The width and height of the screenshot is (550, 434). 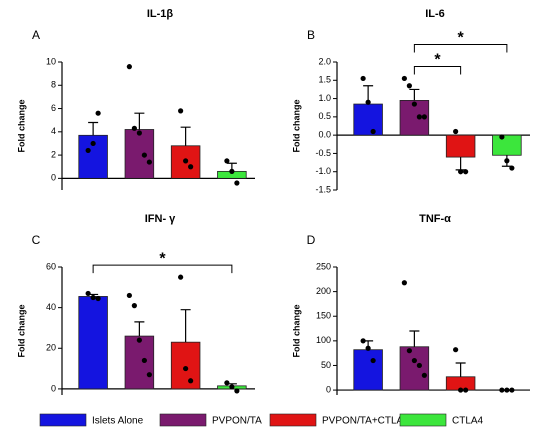 What do you see at coordinates (311, 35) in the screenshot?
I see `panel-label: B` at bounding box center [311, 35].